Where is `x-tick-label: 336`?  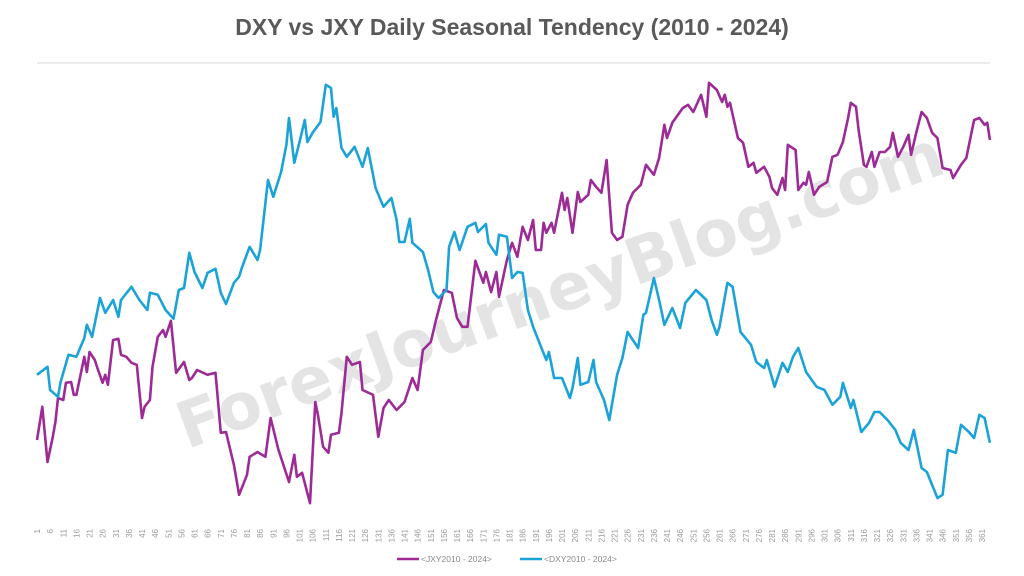 x-tick-label: 336 is located at coordinates (916, 535).